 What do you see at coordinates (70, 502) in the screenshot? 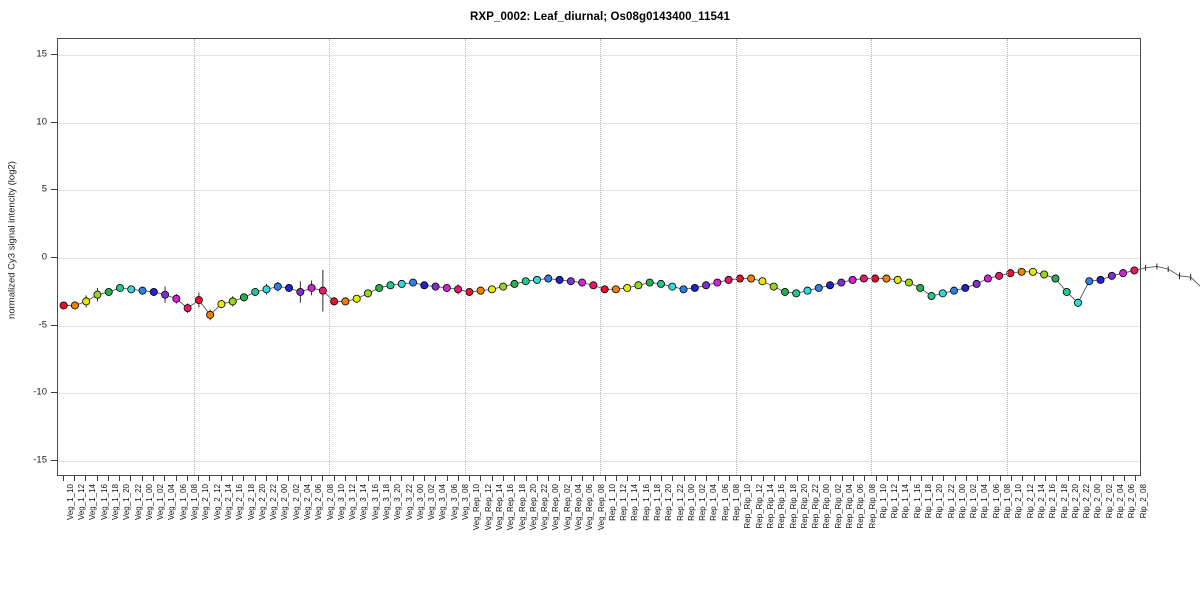
I see `x-axis-tick-label: Veg_1_10` at bounding box center [70, 502].